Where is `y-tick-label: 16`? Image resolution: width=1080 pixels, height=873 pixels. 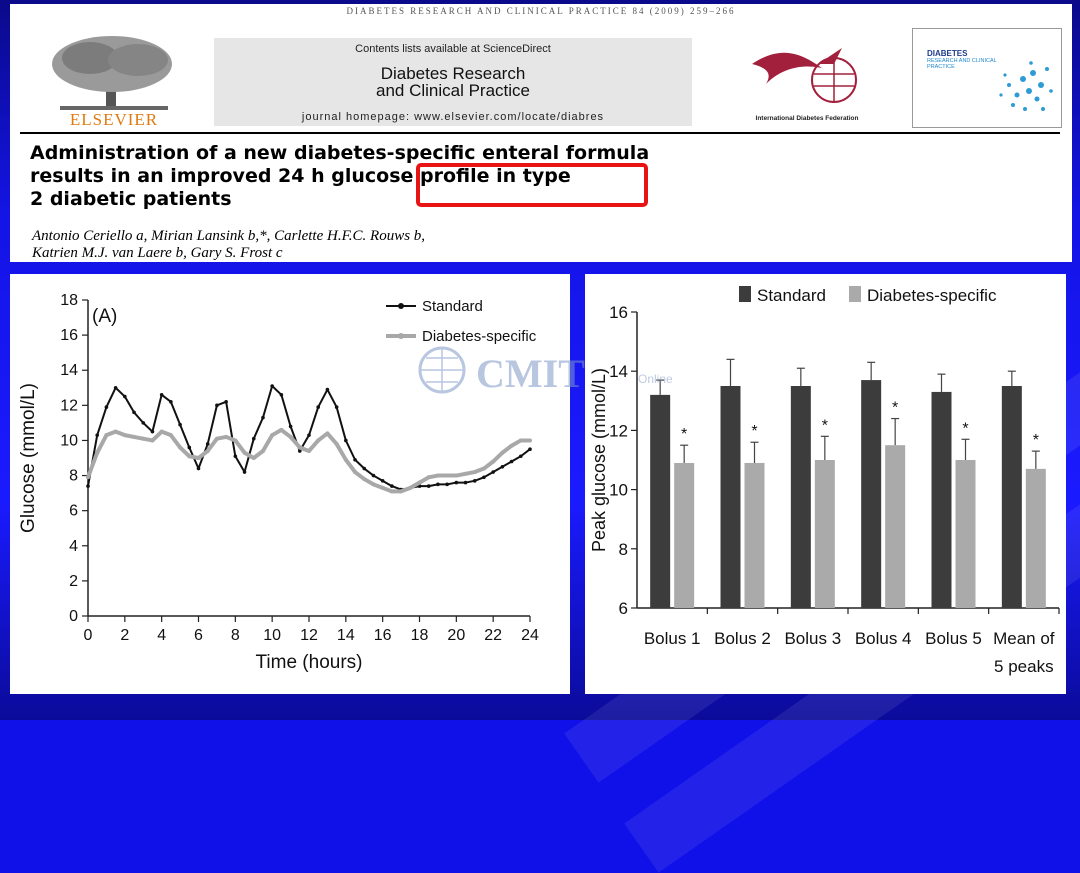 y-tick-label: 16 is located at coordinates (69, 335).